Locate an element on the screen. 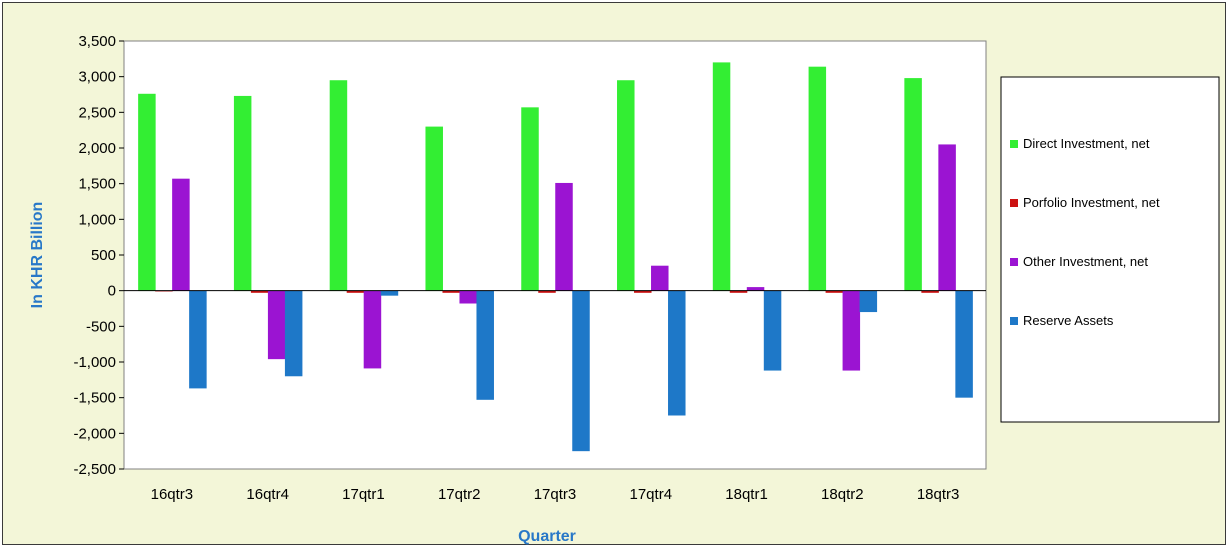 This screenshot has height=547, width=1228. bar-other-investment-net-17qtr4 is located at coordinates (660, 278).